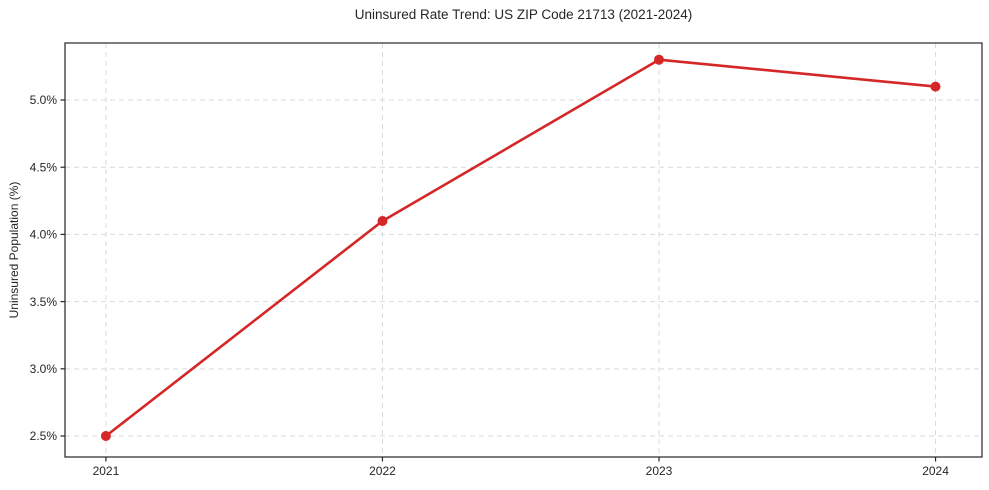 Image resolution: width=989 pixels, height=490 pixels. Describe the element at coordinates (44, 235) in the screenshot. I see `y-tick-label: 4.0%` at that location.